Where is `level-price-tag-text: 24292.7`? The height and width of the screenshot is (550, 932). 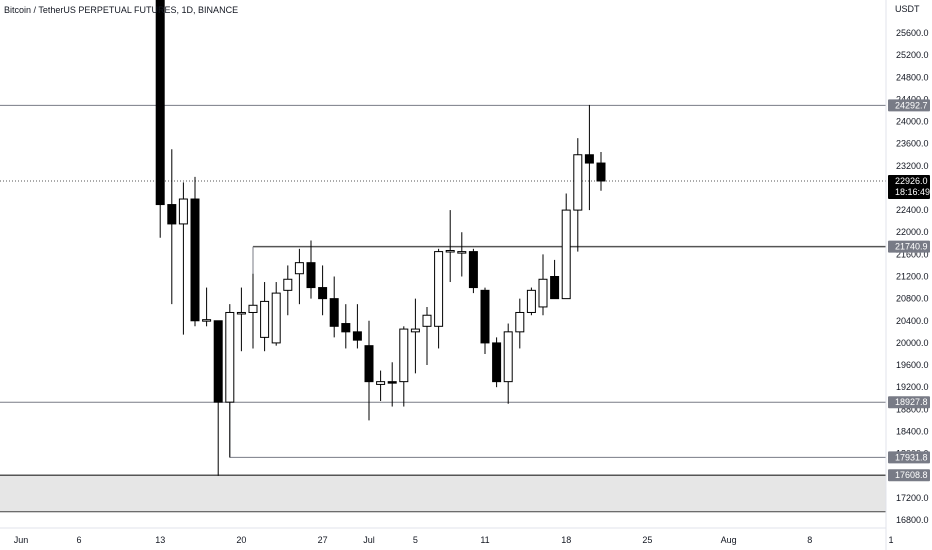 level-price-tag-text: 24292.7 is located at coordinates (911, 105).